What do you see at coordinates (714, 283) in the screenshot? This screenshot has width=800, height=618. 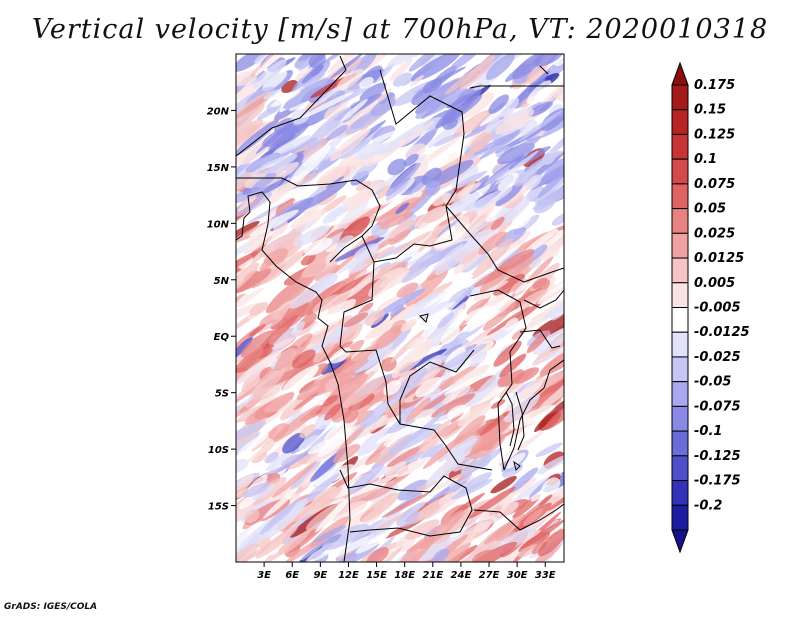 I see `colorbar-label: 0.005` at bounding box center [714, 283].